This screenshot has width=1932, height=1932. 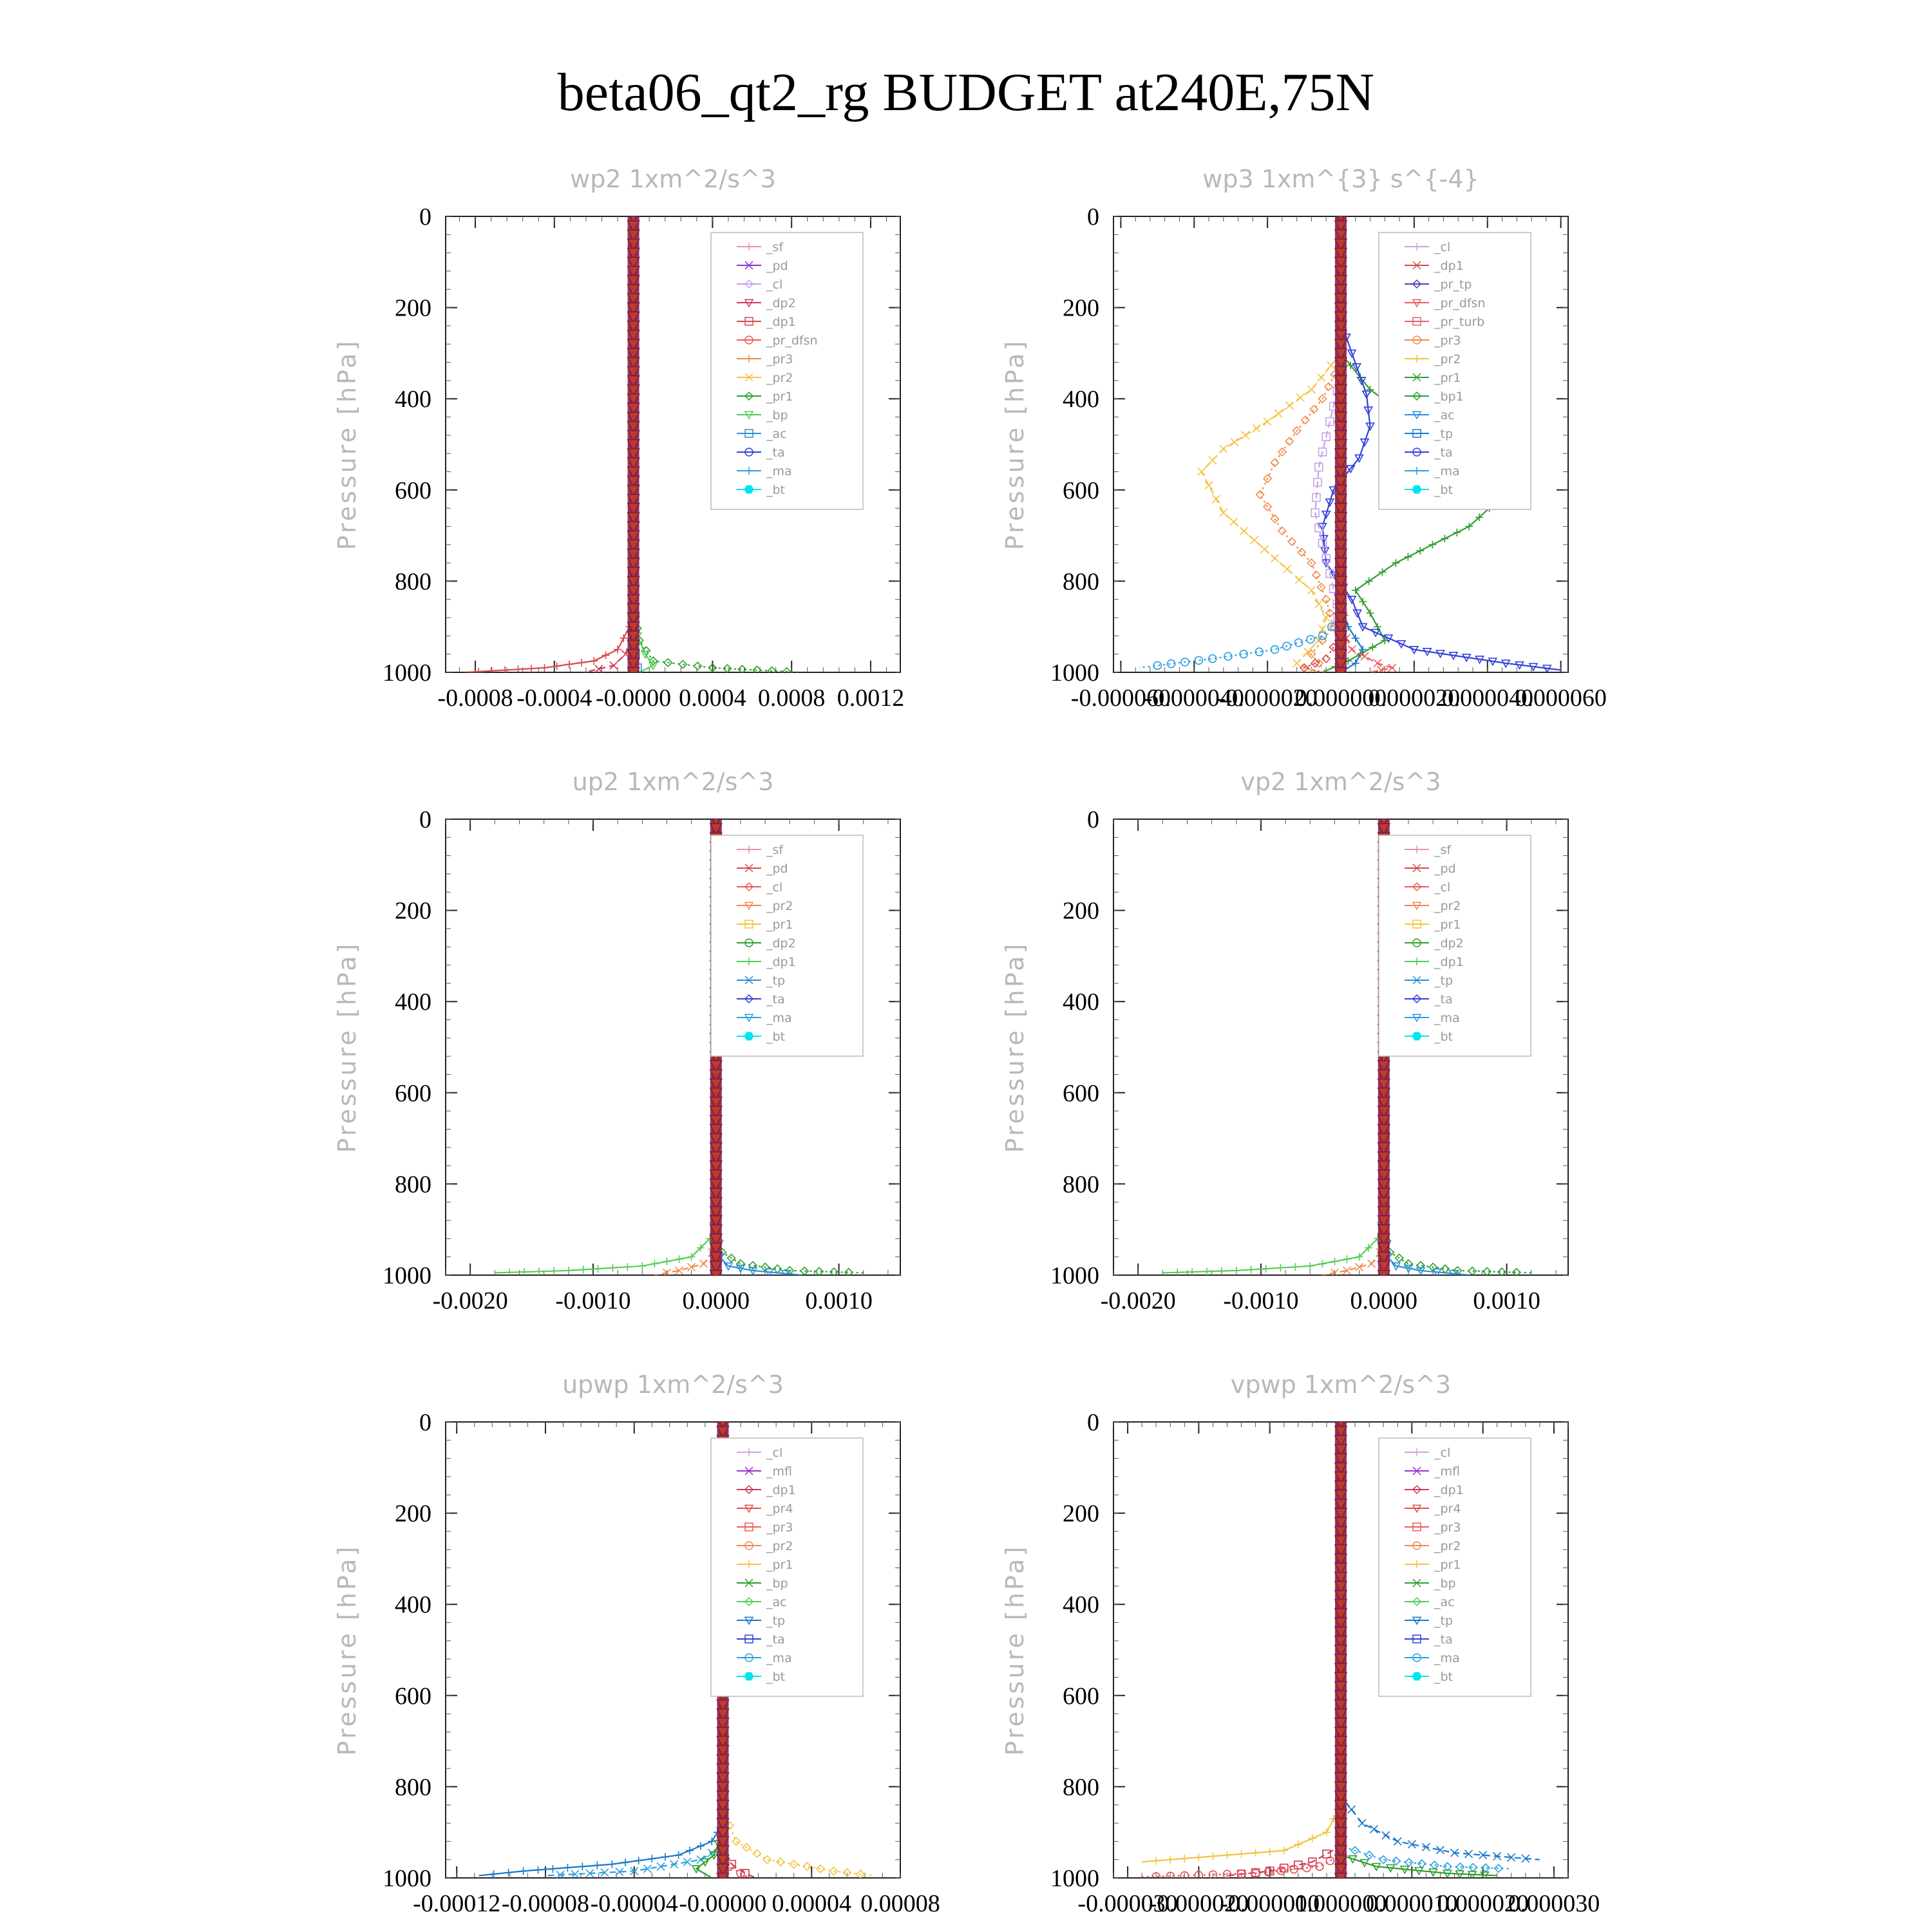 I want to click on legend-label: _pr3, so click(x=780, y=359).